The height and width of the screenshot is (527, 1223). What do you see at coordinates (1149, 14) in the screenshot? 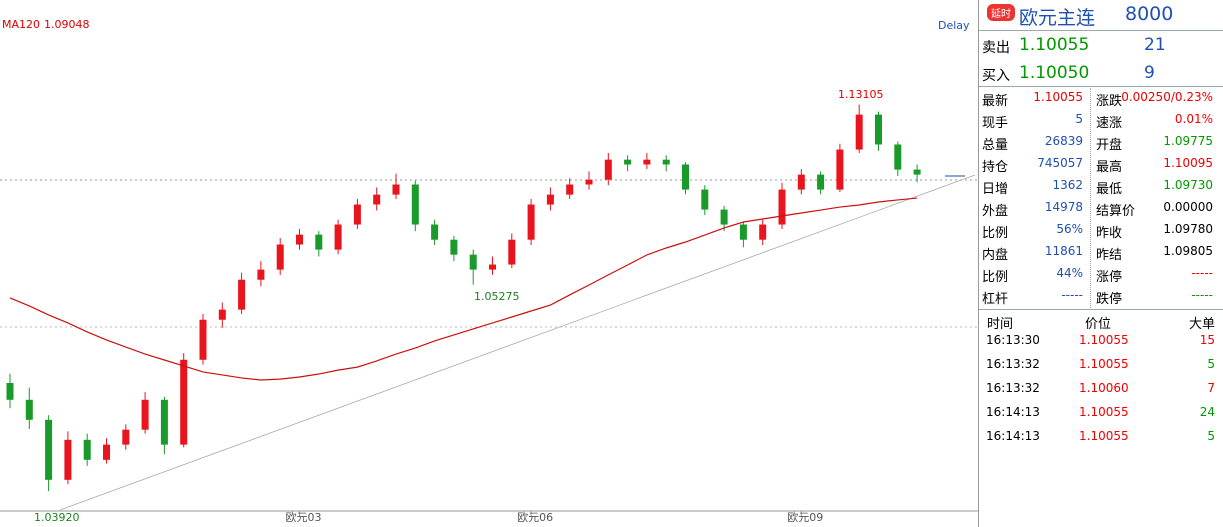
I see `symbol-code: 8000` at bounding box center [1149, 14].